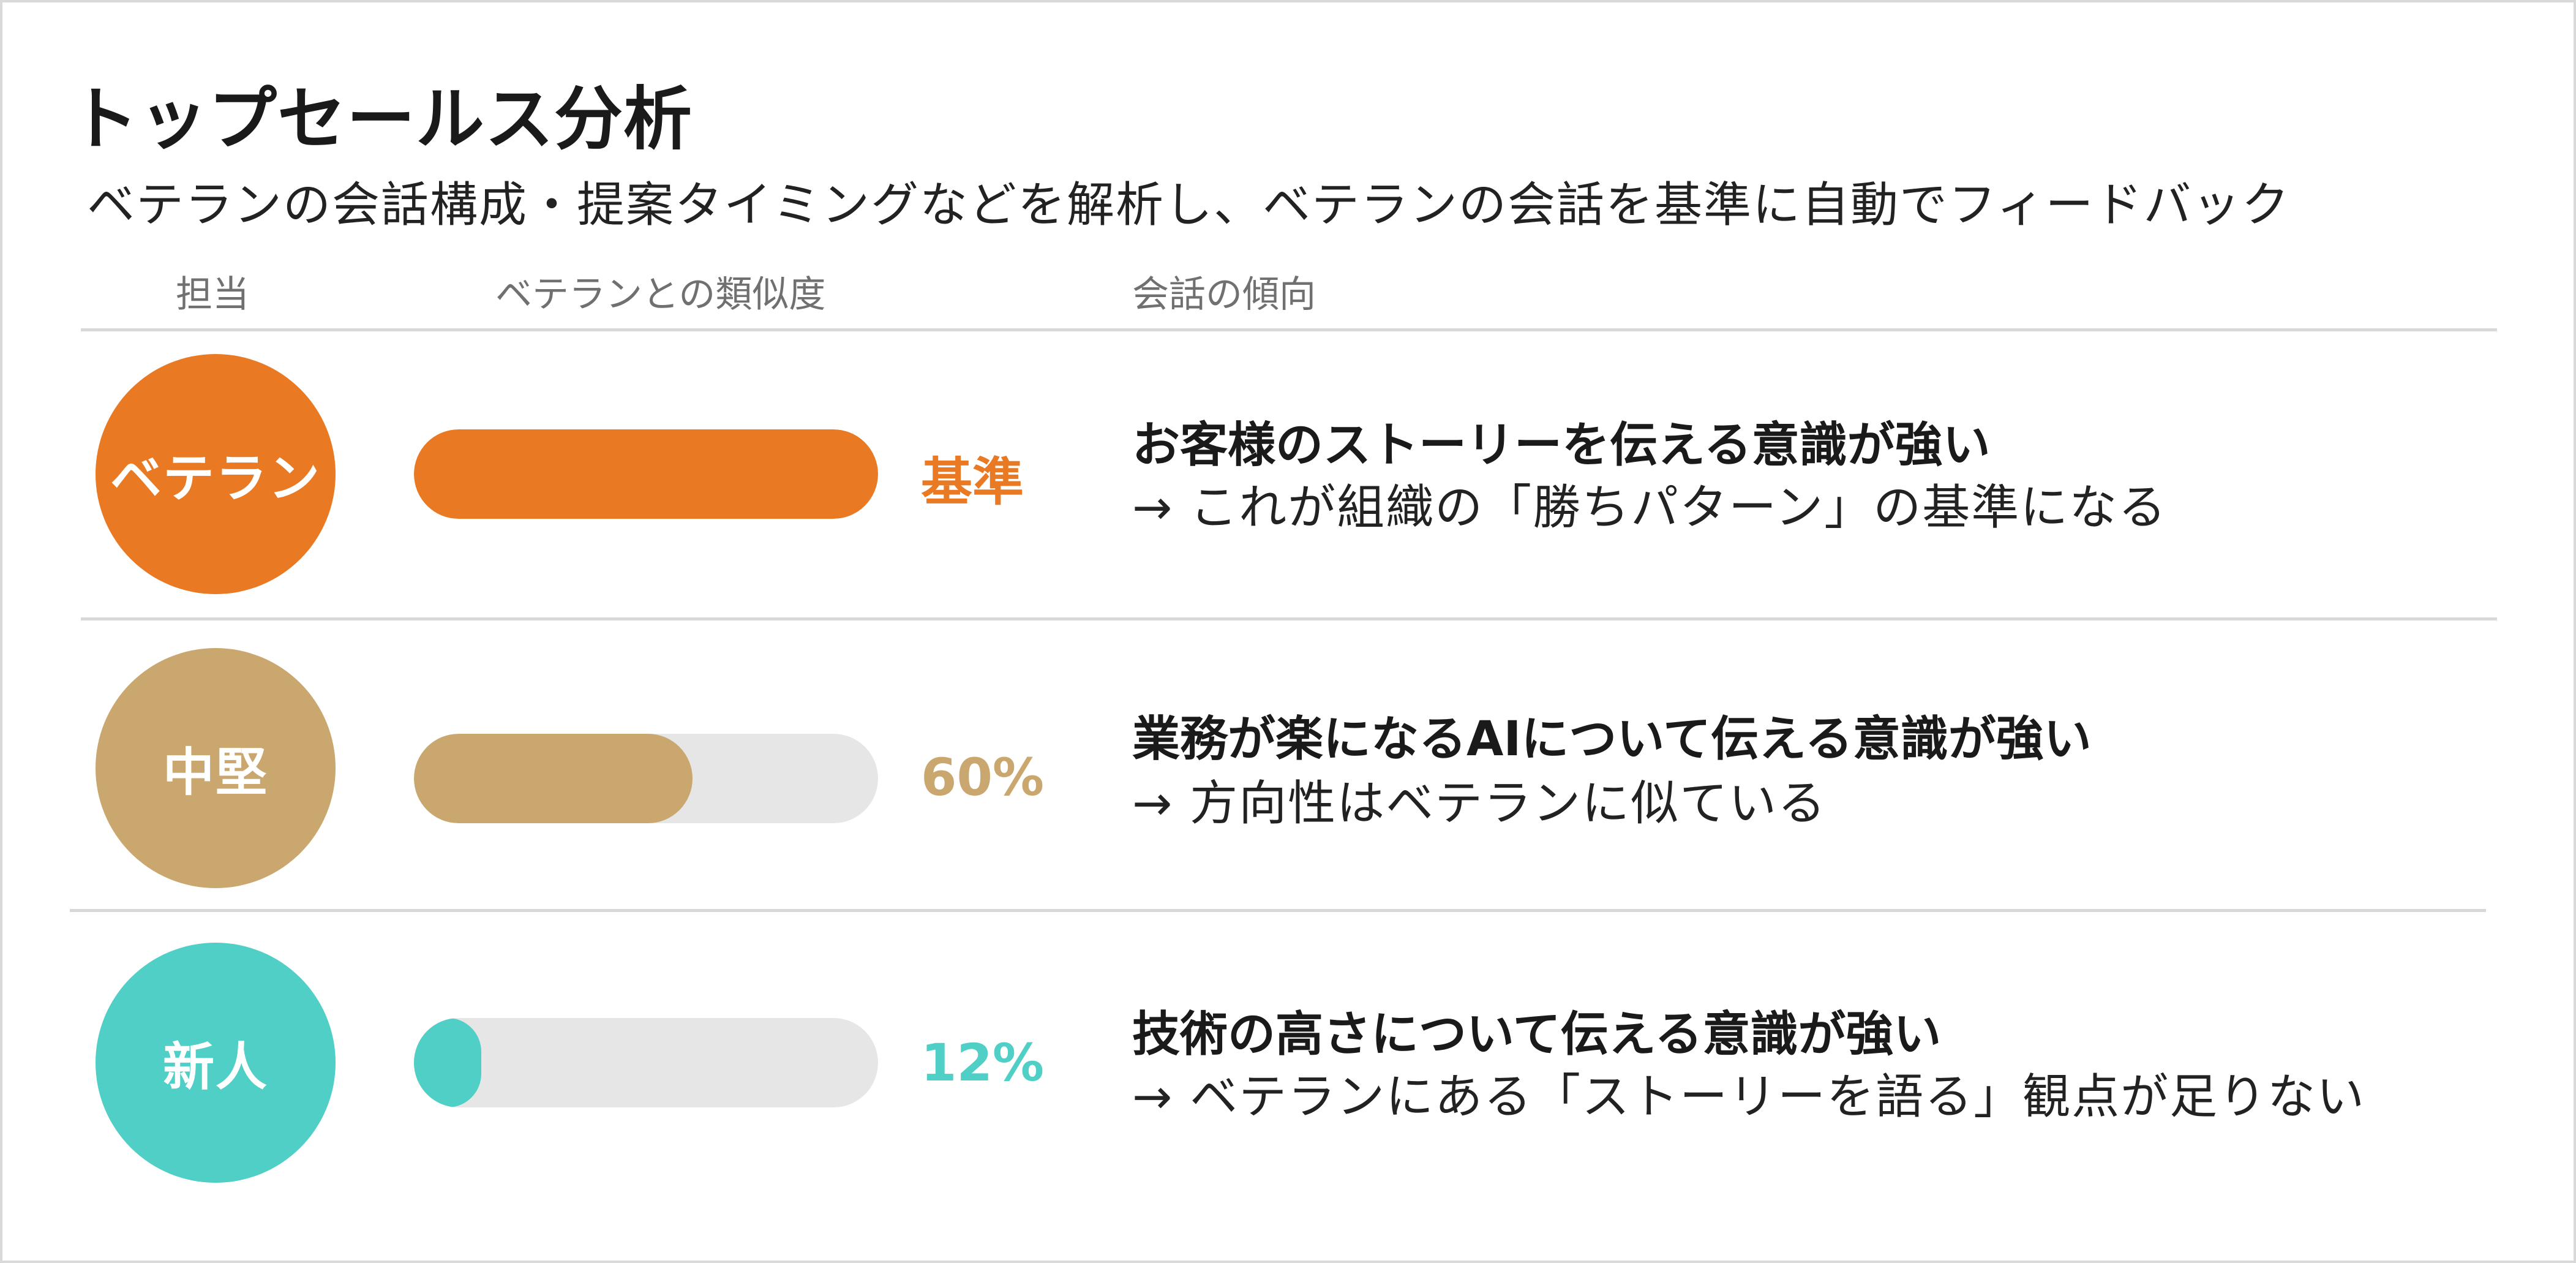 This screenshot has height=1263, width=2576. I want to click on similarity-bar-fill-veteran, so click(646, 474).